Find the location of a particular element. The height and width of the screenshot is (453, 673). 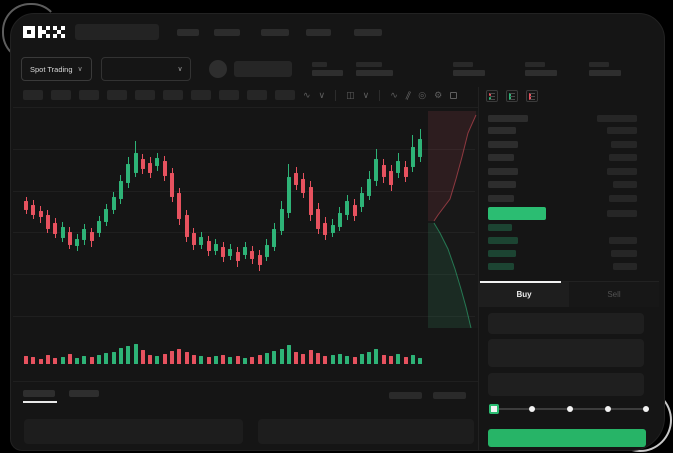

pair-selector-dropdown: ∨ is located at coordinates (145, 69).